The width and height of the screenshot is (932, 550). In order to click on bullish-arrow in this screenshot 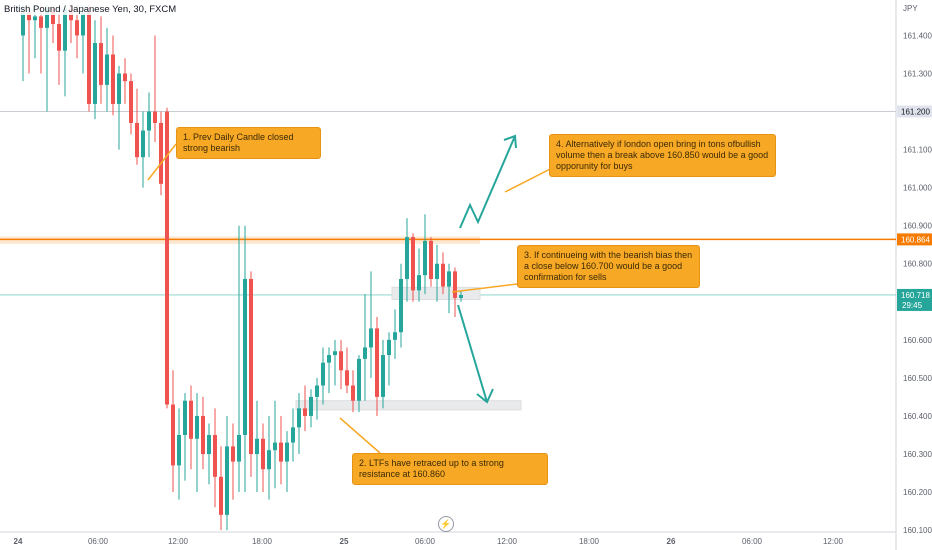, I will do `click(487, 182)`.